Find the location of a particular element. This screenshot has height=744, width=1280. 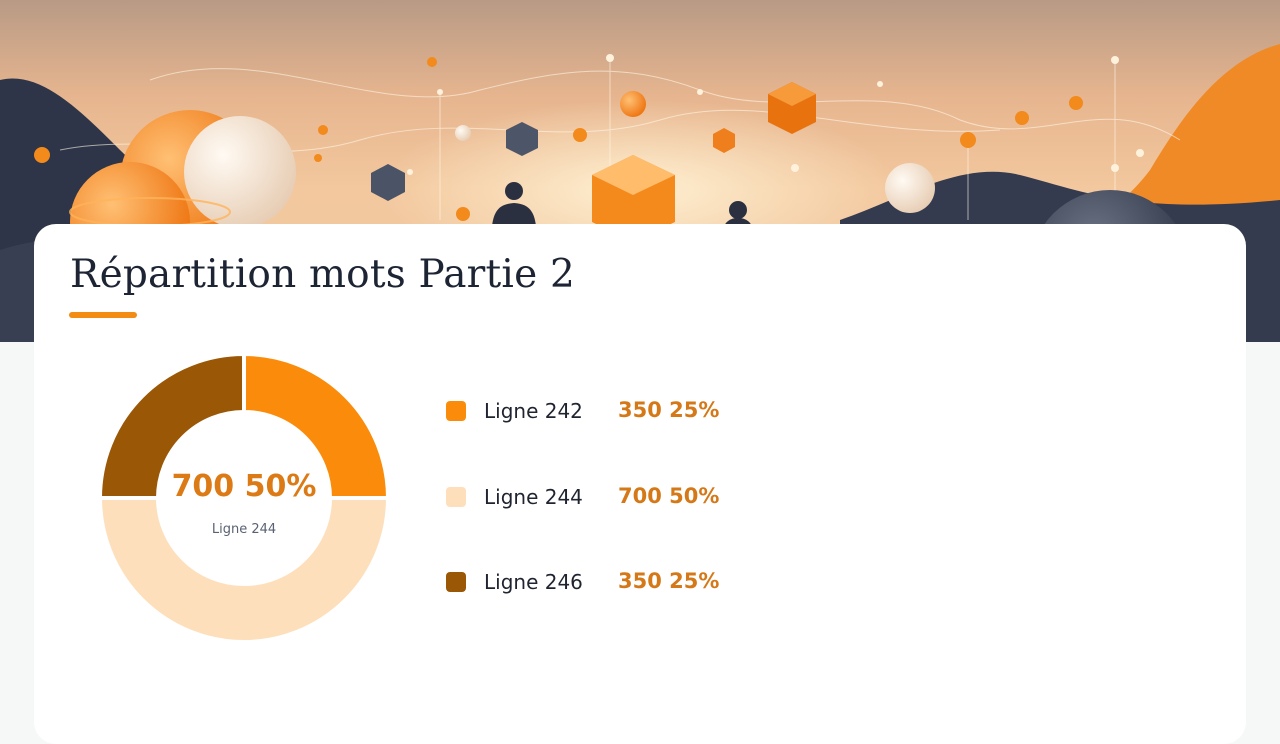

legend-label: Ligne 246 is located at coordinates (533, 582).